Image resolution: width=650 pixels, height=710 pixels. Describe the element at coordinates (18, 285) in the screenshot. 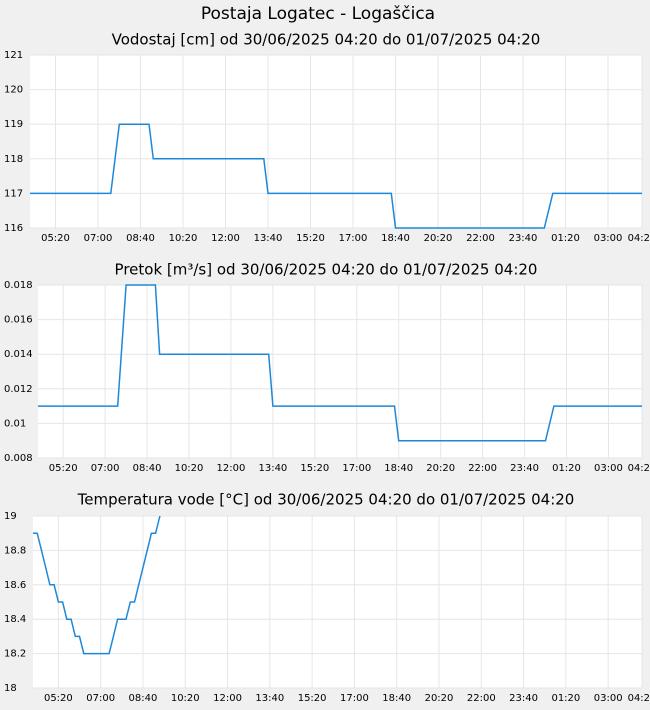

I see `y-tick-label: 0.018` at that location.